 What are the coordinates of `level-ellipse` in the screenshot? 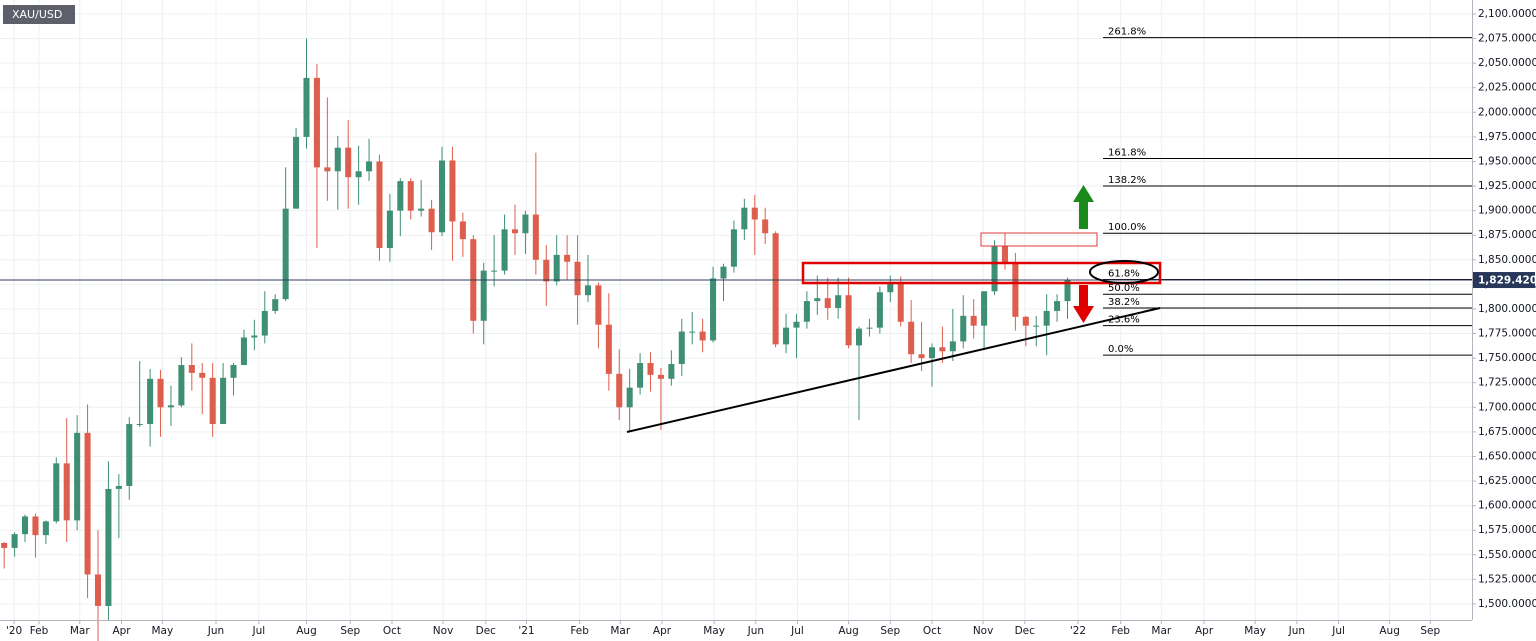 It's located at (1124, 272).